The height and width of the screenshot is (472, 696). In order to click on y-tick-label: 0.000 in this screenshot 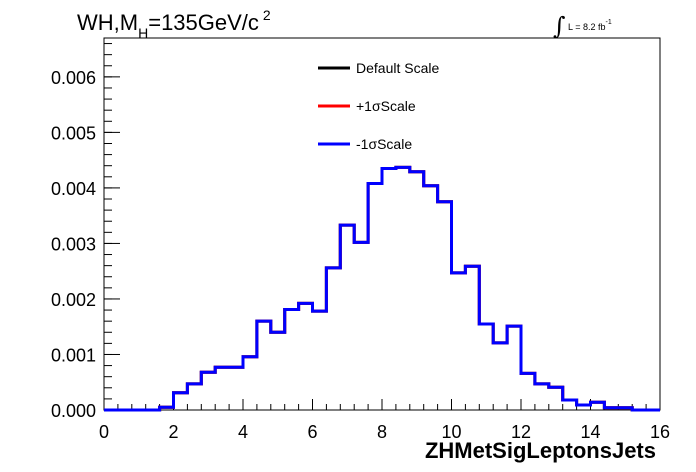, I will do `click(73, 411)`.